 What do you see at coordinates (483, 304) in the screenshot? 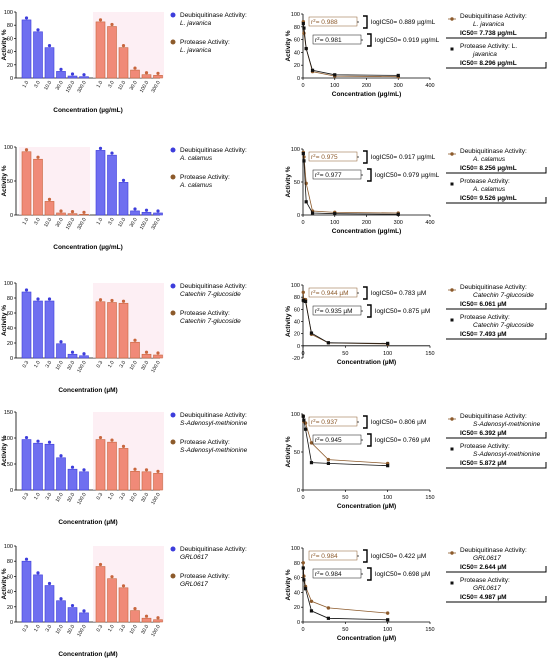
I see `ic50-value: IC50= 6.061 µM` at bounding box center [483, 304].